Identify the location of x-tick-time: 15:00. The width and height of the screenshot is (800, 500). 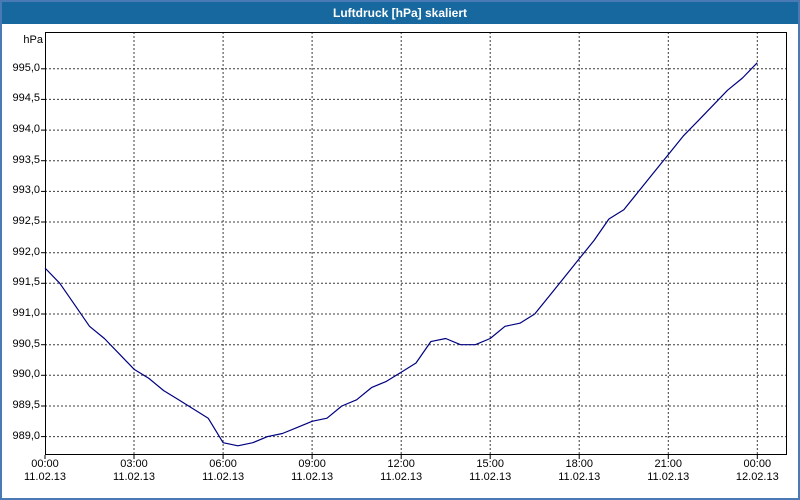
(490, 464).